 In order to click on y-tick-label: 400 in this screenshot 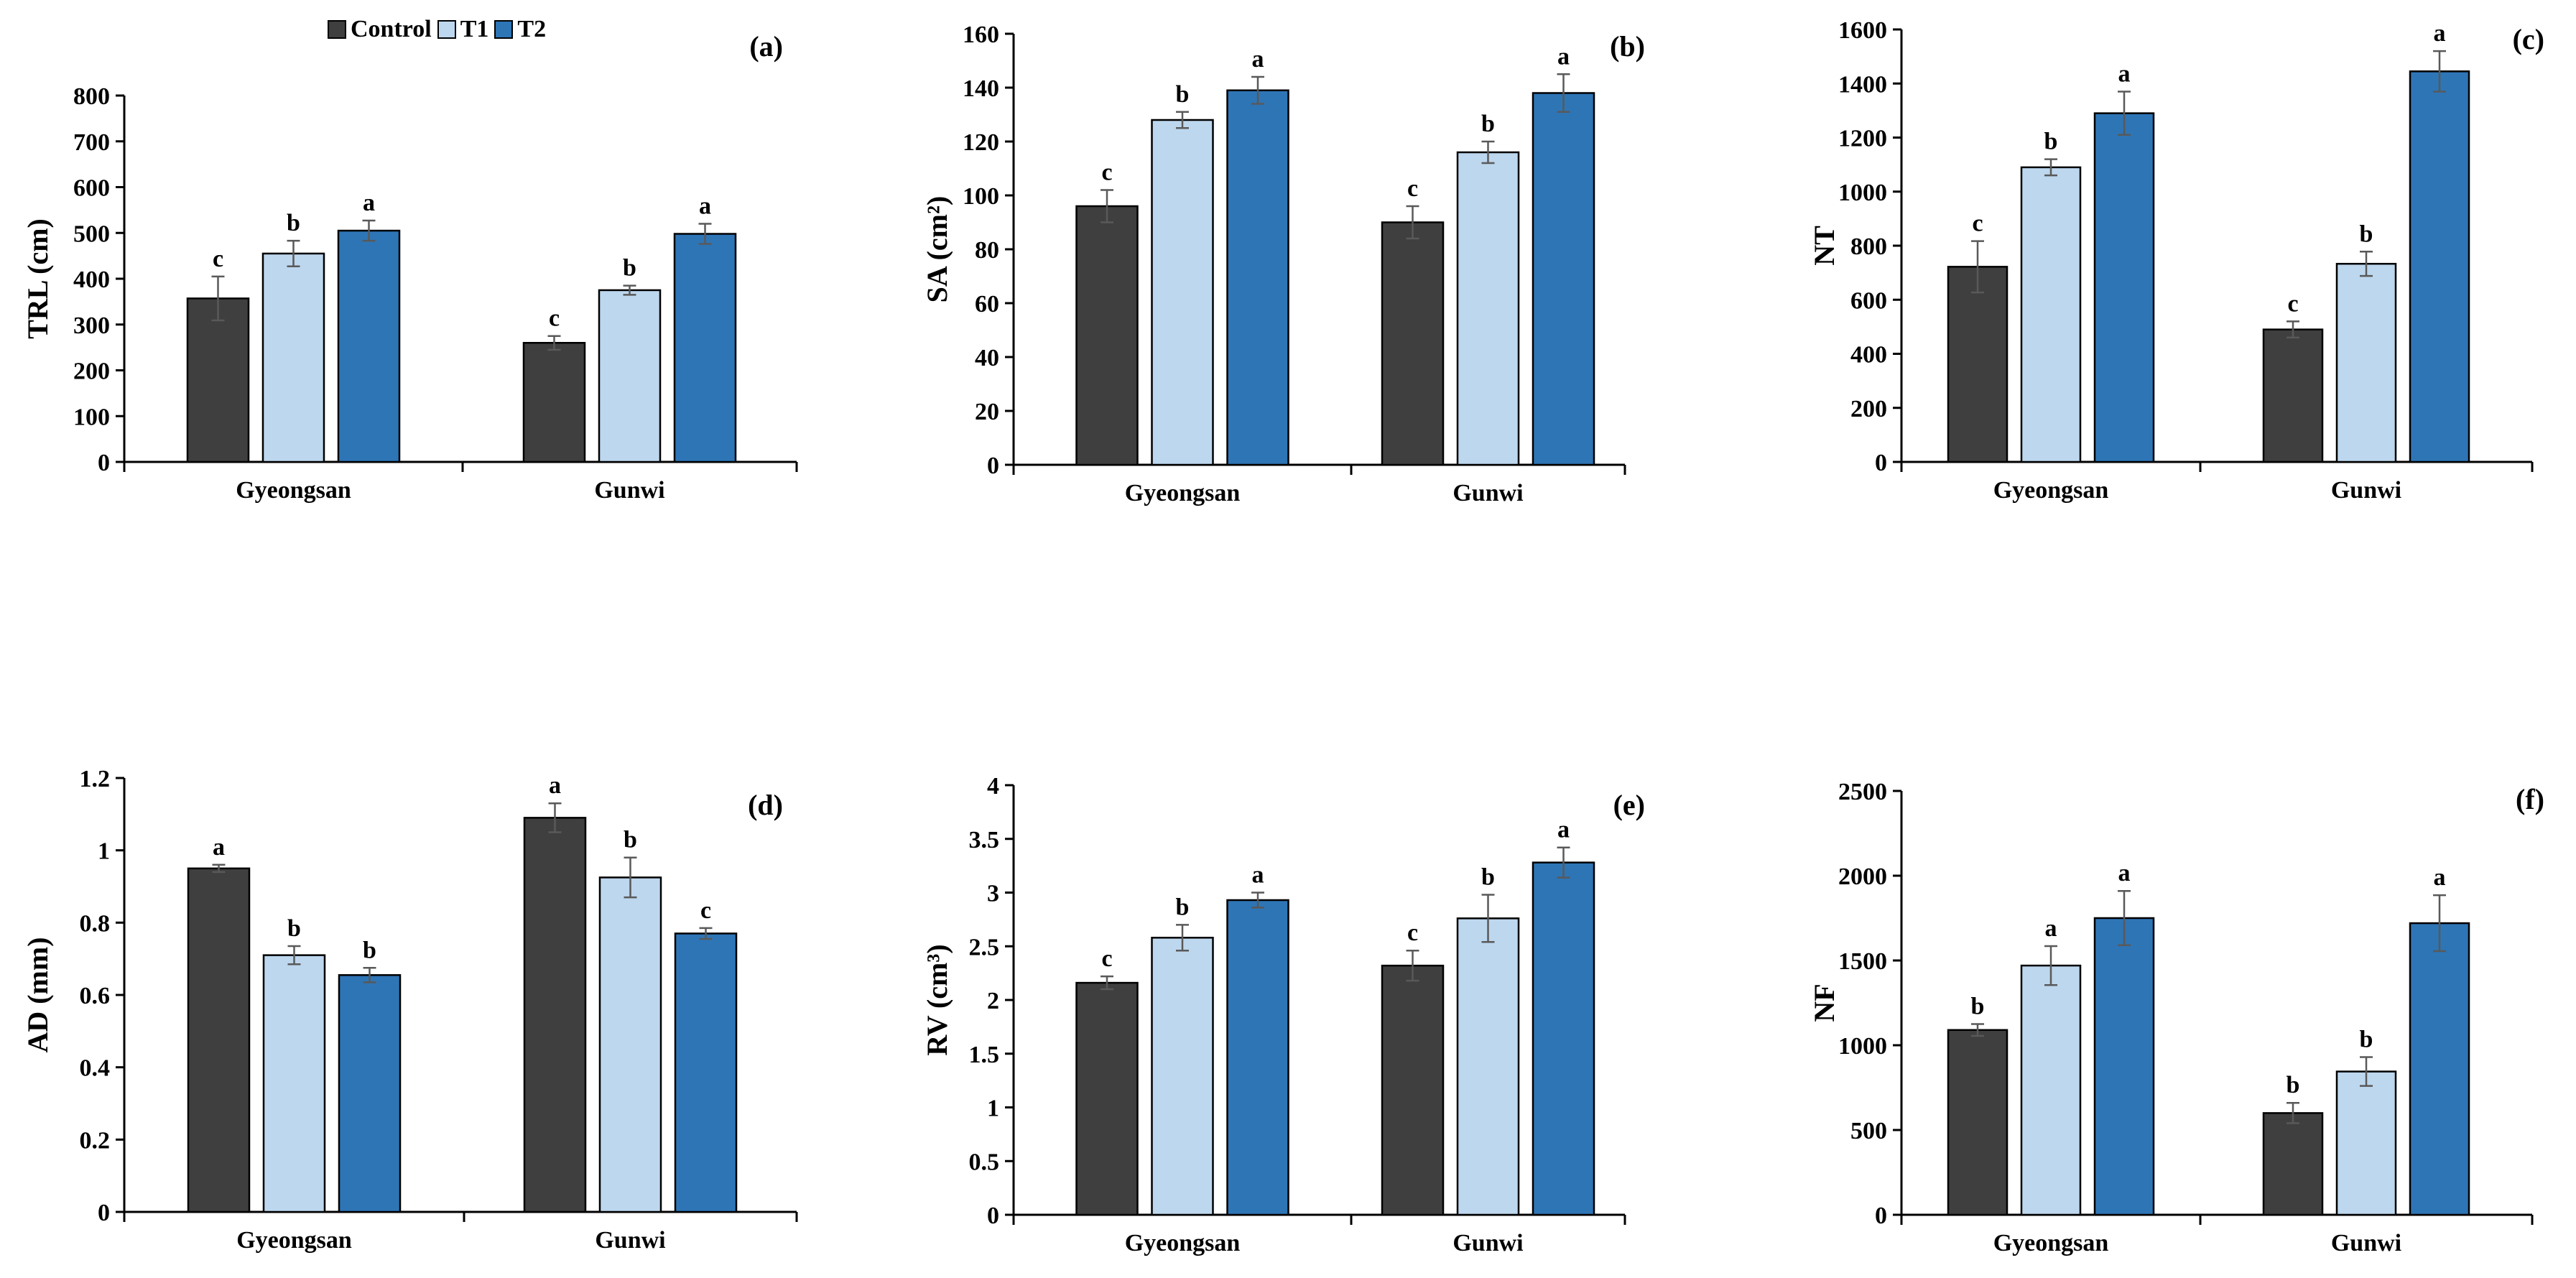, I will do `click(91, 280)`.